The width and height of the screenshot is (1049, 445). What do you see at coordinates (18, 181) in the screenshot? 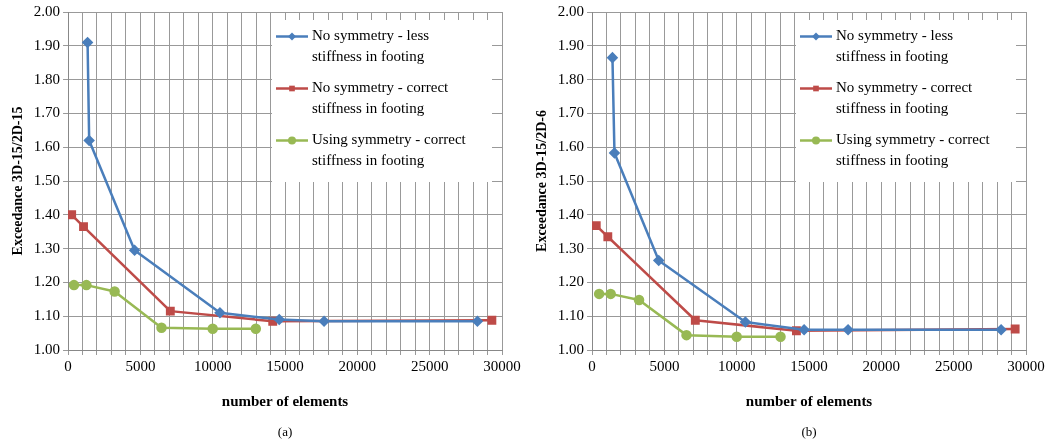
I see `y-axis-title: Exceedance 3D-15/2D-15` at bounding box center [18, 181].